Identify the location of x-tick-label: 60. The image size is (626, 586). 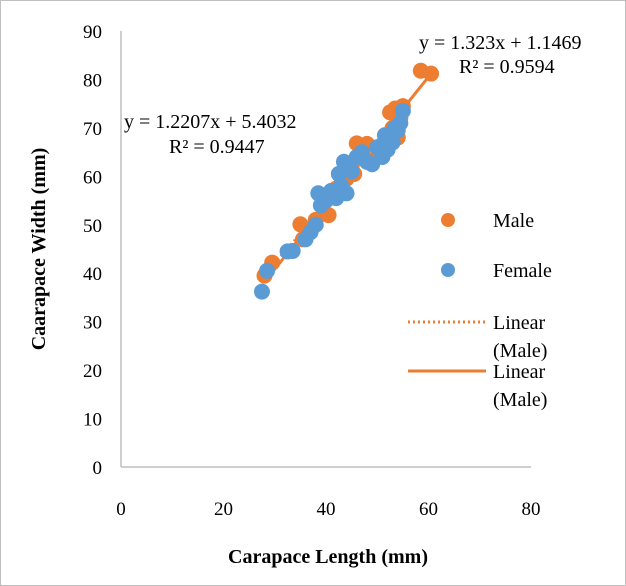
(428, 509).